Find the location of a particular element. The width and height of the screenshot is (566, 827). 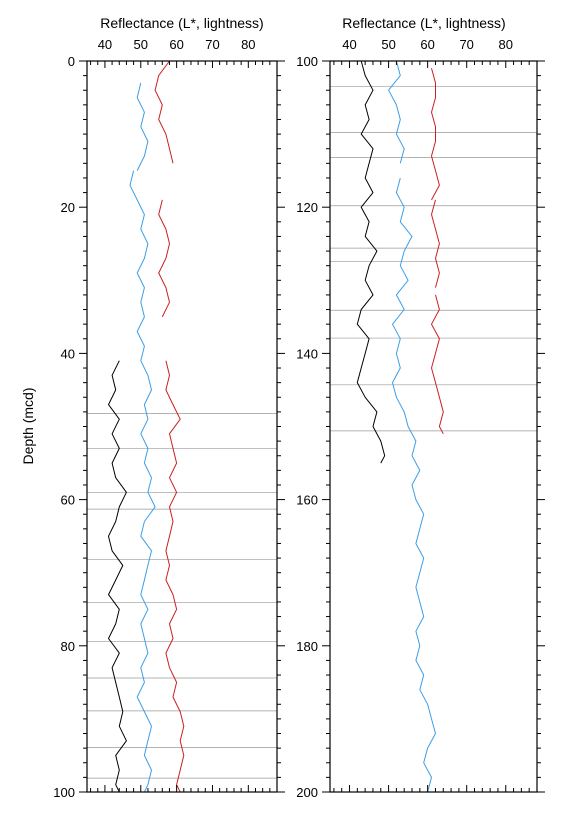

right-x-tick-label-80: 80 is located at coordinates (506, 44).